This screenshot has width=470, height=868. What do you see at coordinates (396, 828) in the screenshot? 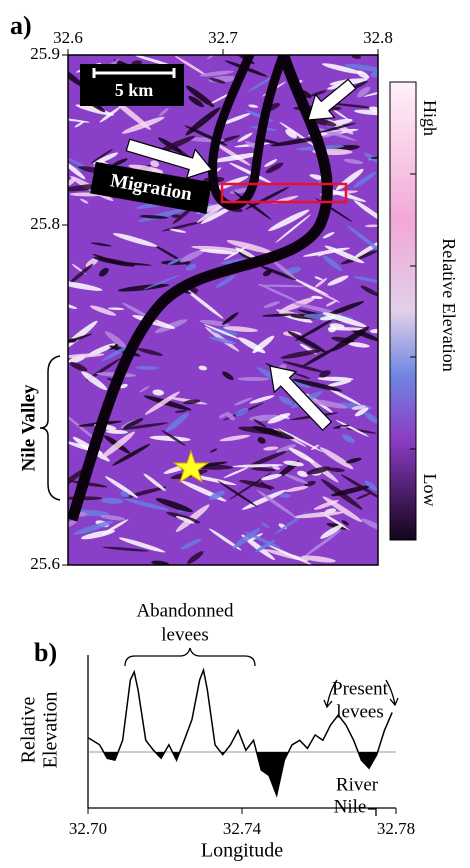
I see `x-tick-label: 32.78` at bounding box center [396, 828].